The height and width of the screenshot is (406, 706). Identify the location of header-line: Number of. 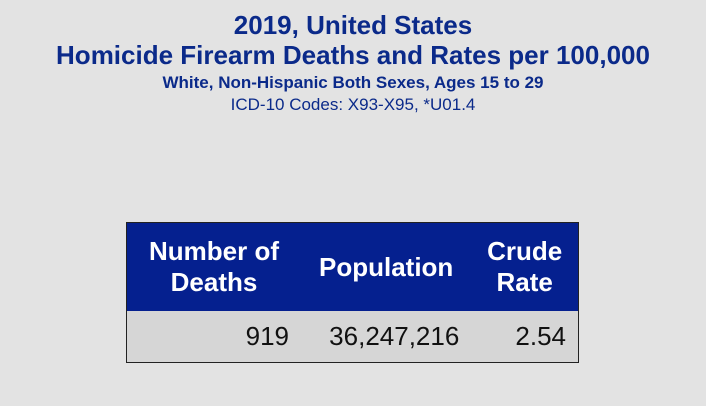
(214, 251).